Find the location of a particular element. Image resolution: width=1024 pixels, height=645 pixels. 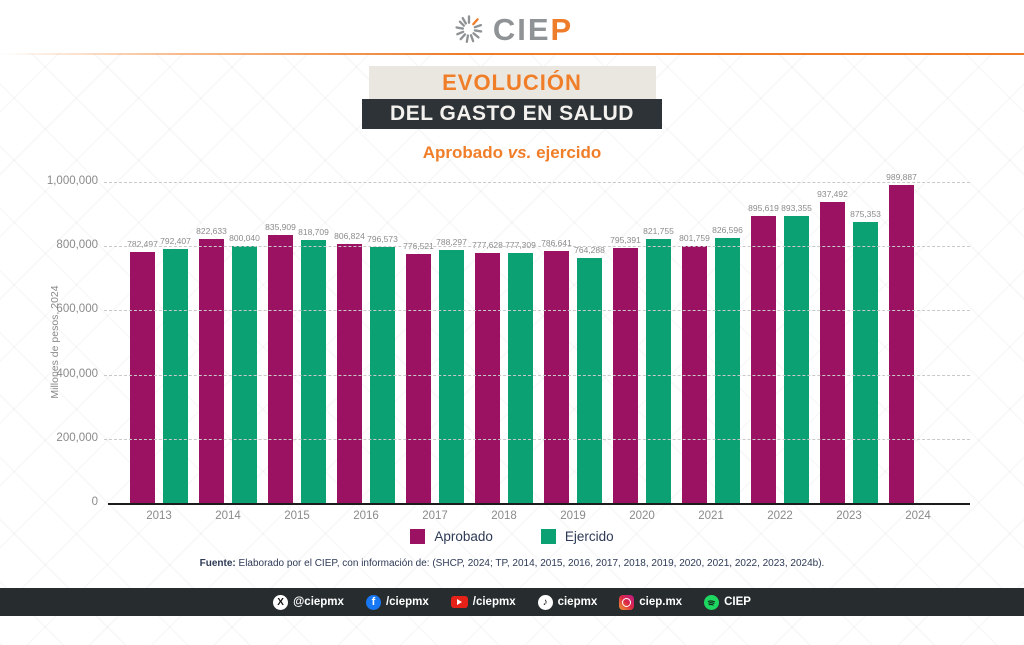

youtube-icon is located at coordinates (459, 602).